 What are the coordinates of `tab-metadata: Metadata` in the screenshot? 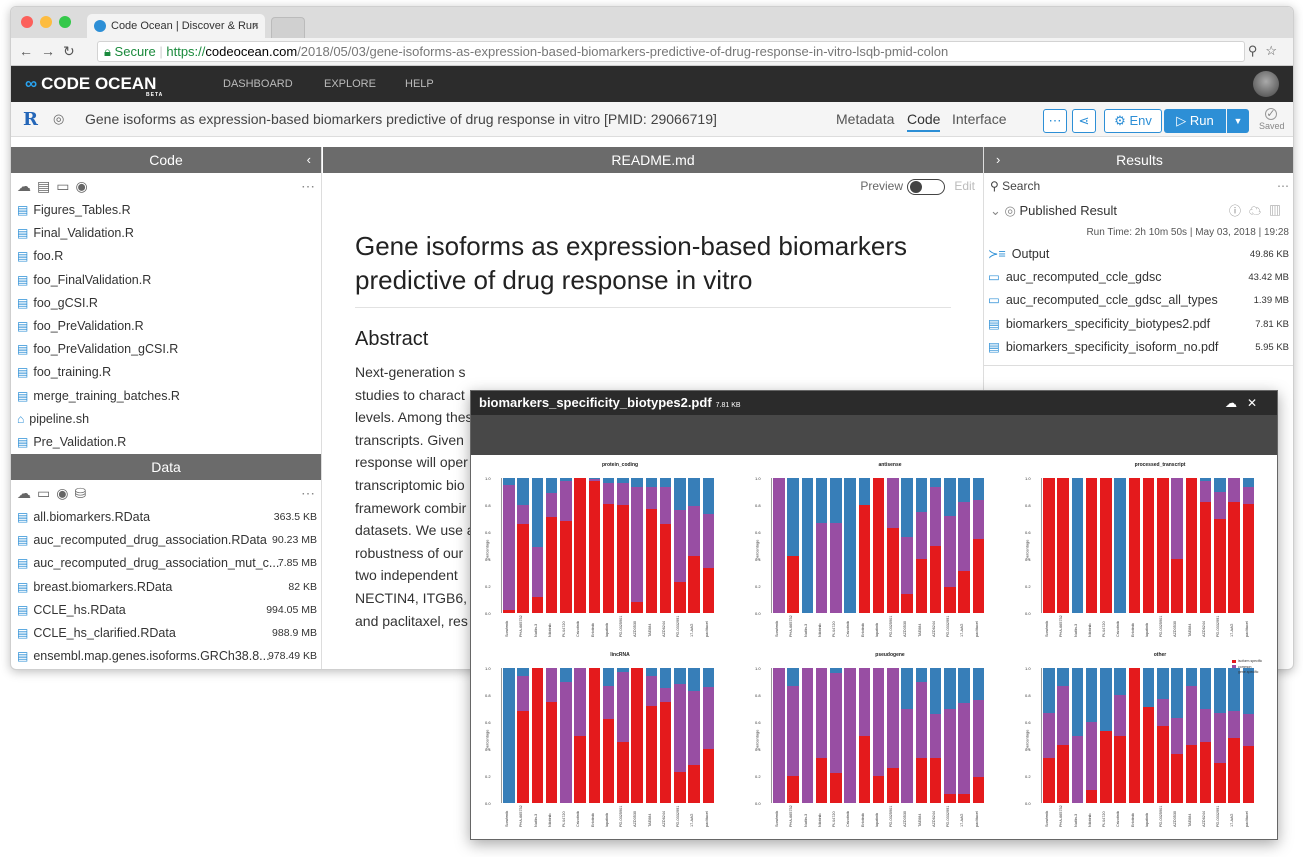 It's located at (865, 119).